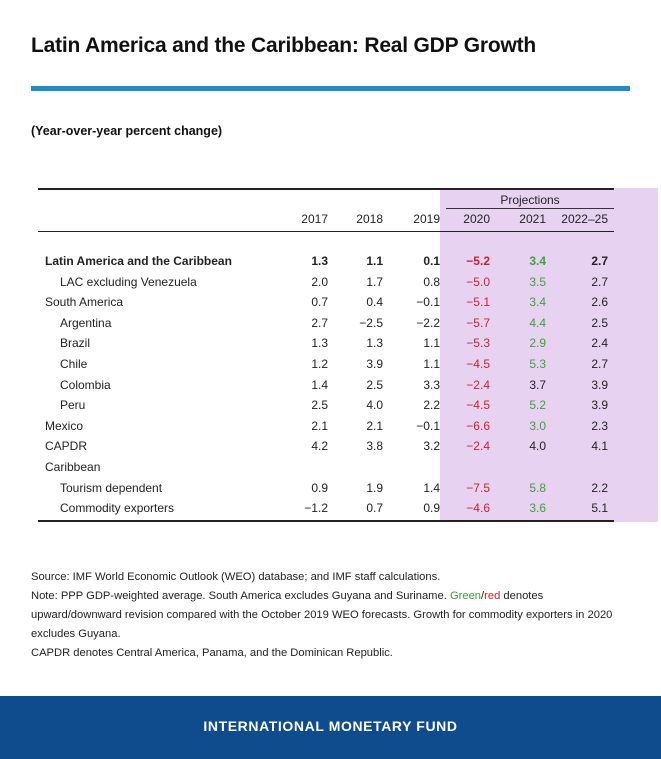  What do you see at coordinates (319, 364) in the screenshot?
I see `table-cell: 1.2` at bounding box center [319, 364].